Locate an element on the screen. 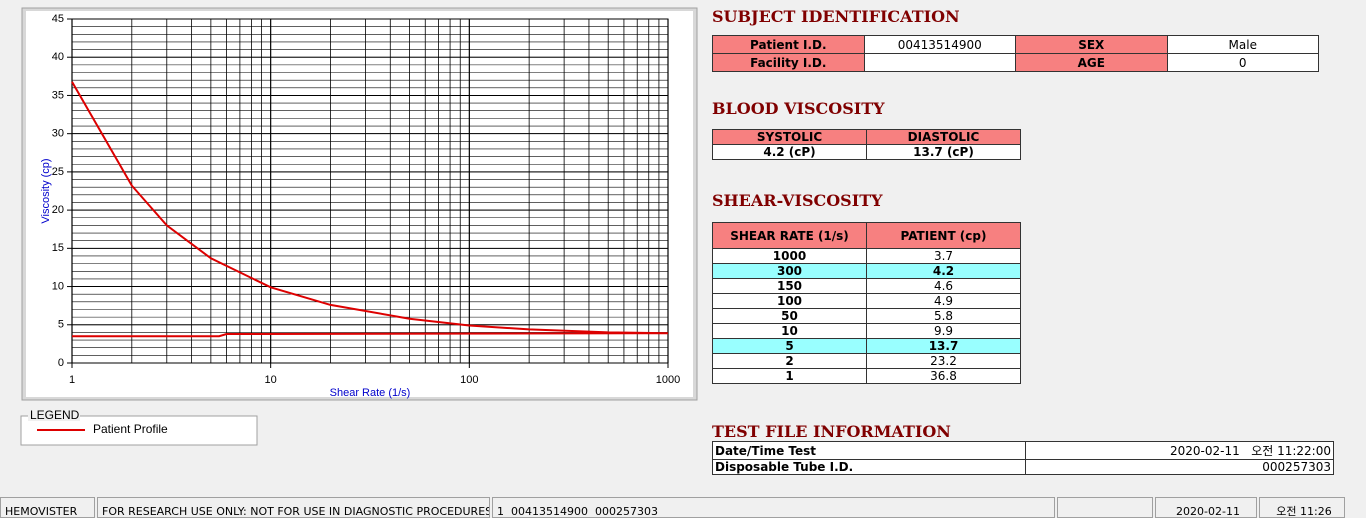 The width and height of the screenshot is (1366, 518). row: Date/Time Test 2020-02-11 오전 11:22:00 is located at coordinates (1023, 450).